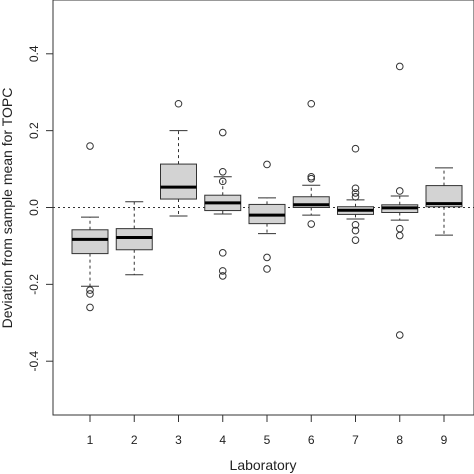 Image resolution: width=474 pixels, height=474 pixels. I want to click on x-tick-label: 6, so click(311, 440).